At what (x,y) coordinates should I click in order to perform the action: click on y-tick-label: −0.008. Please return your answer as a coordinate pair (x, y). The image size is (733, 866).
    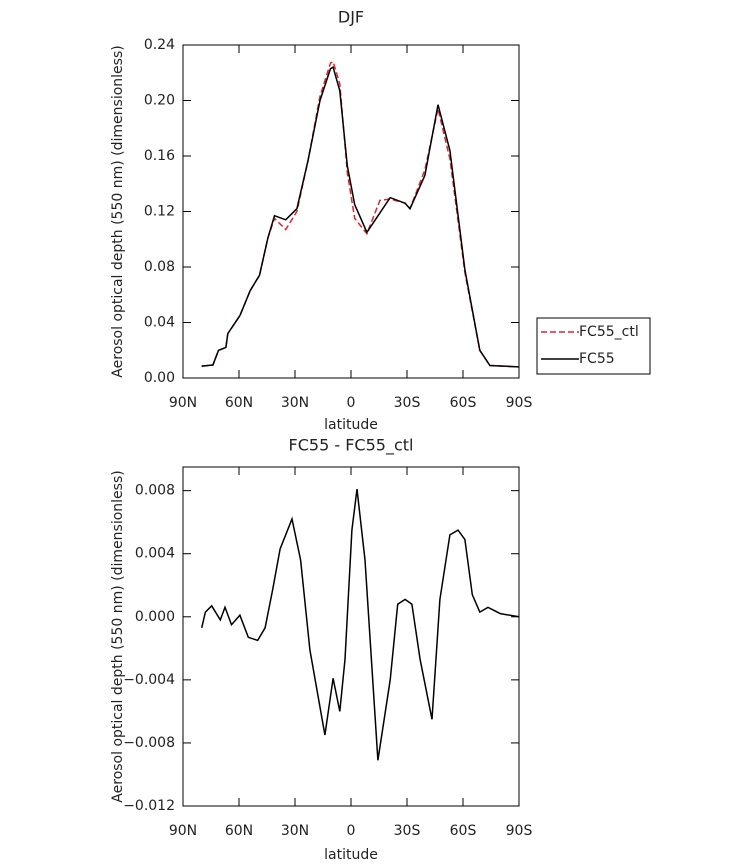
    Looking at the image, I should click on (149, 743).